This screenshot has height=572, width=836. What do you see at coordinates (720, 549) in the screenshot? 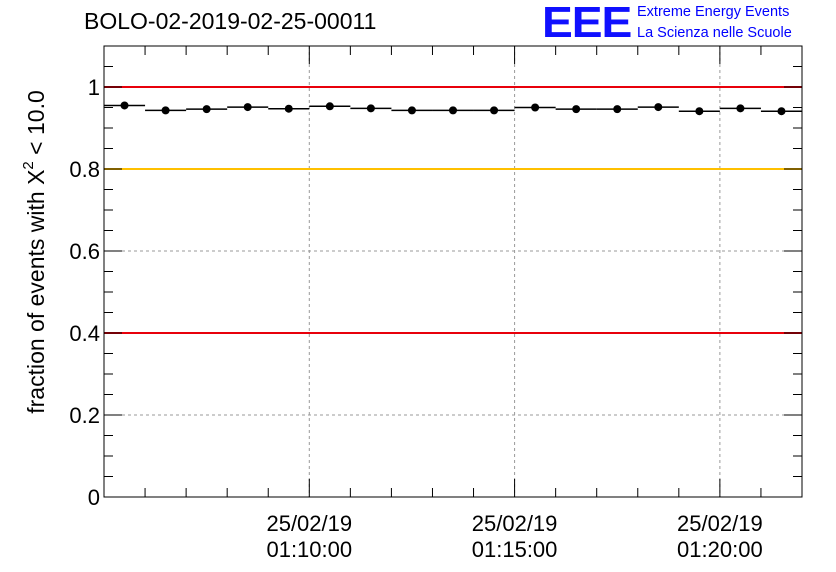
I see `x-tick-label-time: 01:20:00` at bounding box center [720, 549].